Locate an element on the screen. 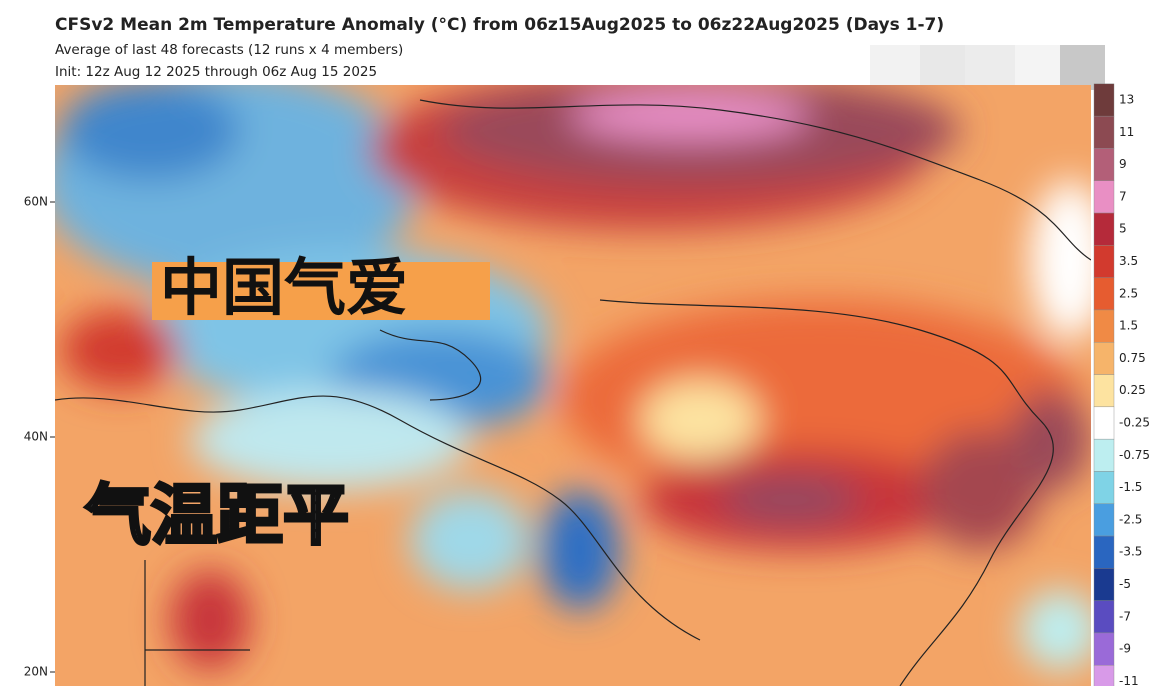  overlay-1: 中国气爱 is located at coordinates (321, 287).